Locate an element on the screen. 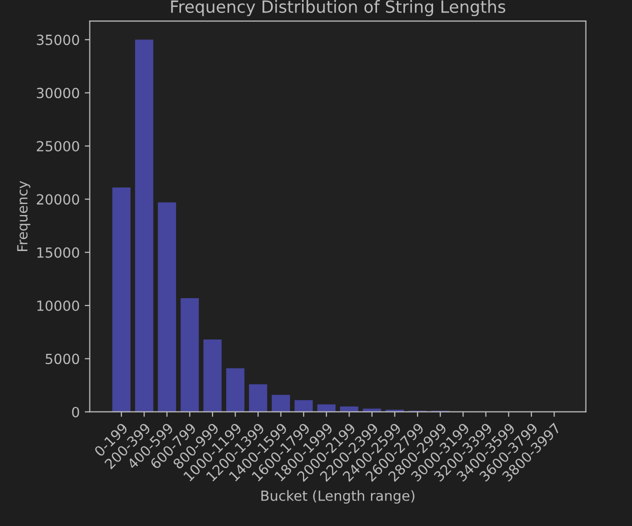 This screenshot has width=632, height=526. chart-title: Frequency Distribution of String Lengths is located at coordinates (338, 8).